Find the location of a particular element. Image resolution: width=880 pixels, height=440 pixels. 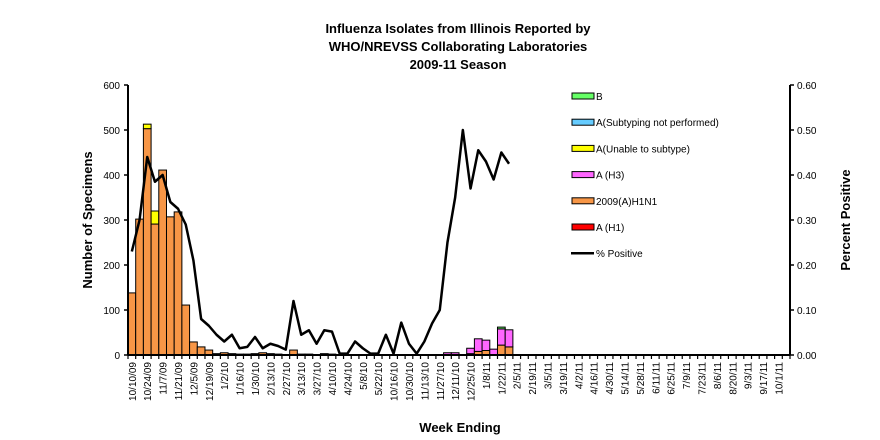

legend-label: 2009(A)H1N1 is located at coordinates (627, 202).